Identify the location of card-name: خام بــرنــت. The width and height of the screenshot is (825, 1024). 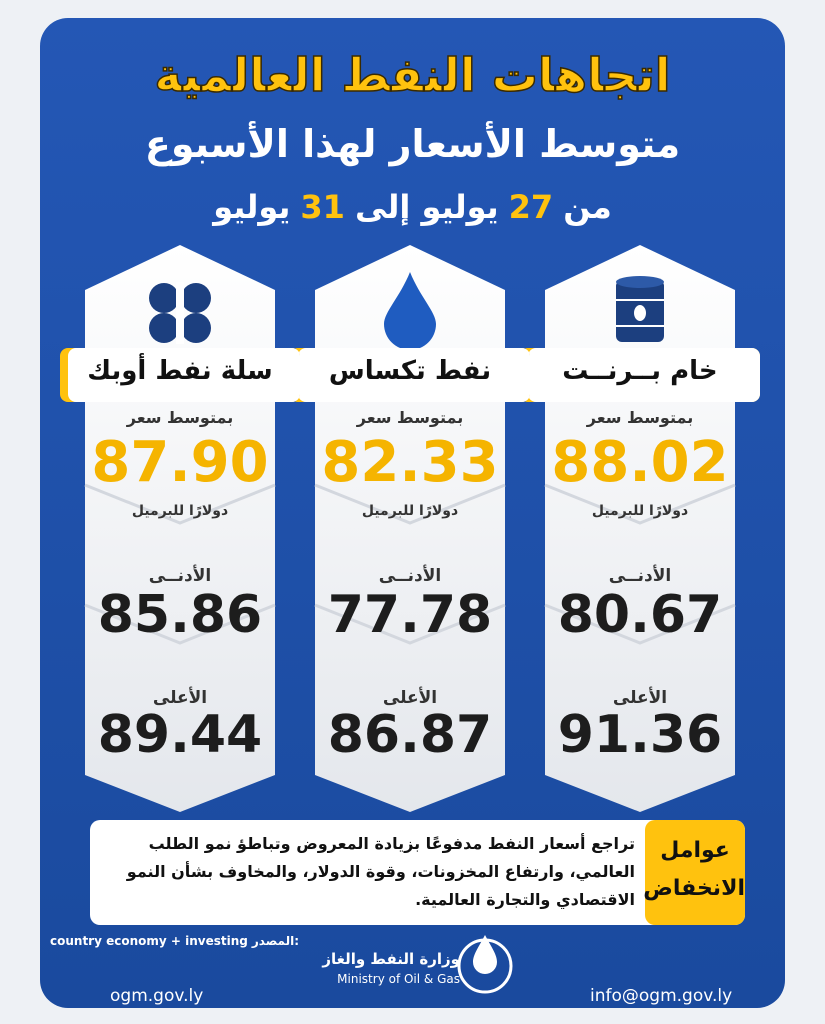
(640, 371).